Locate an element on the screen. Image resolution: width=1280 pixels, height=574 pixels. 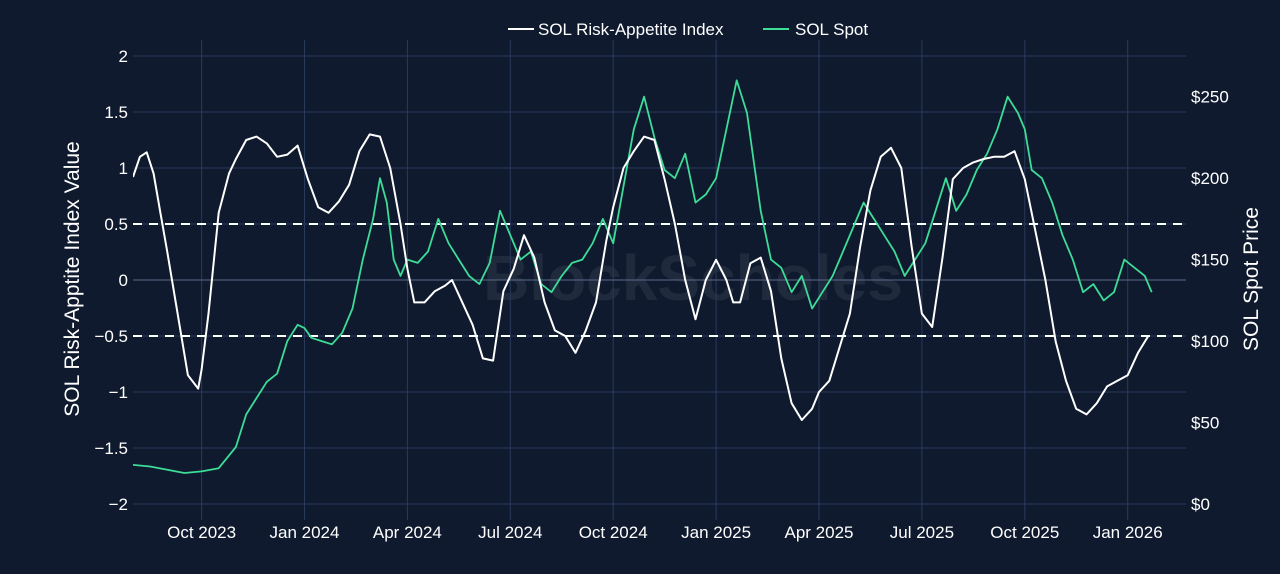
y-left-tick-label: 0 is located at coordinates (123, 280).